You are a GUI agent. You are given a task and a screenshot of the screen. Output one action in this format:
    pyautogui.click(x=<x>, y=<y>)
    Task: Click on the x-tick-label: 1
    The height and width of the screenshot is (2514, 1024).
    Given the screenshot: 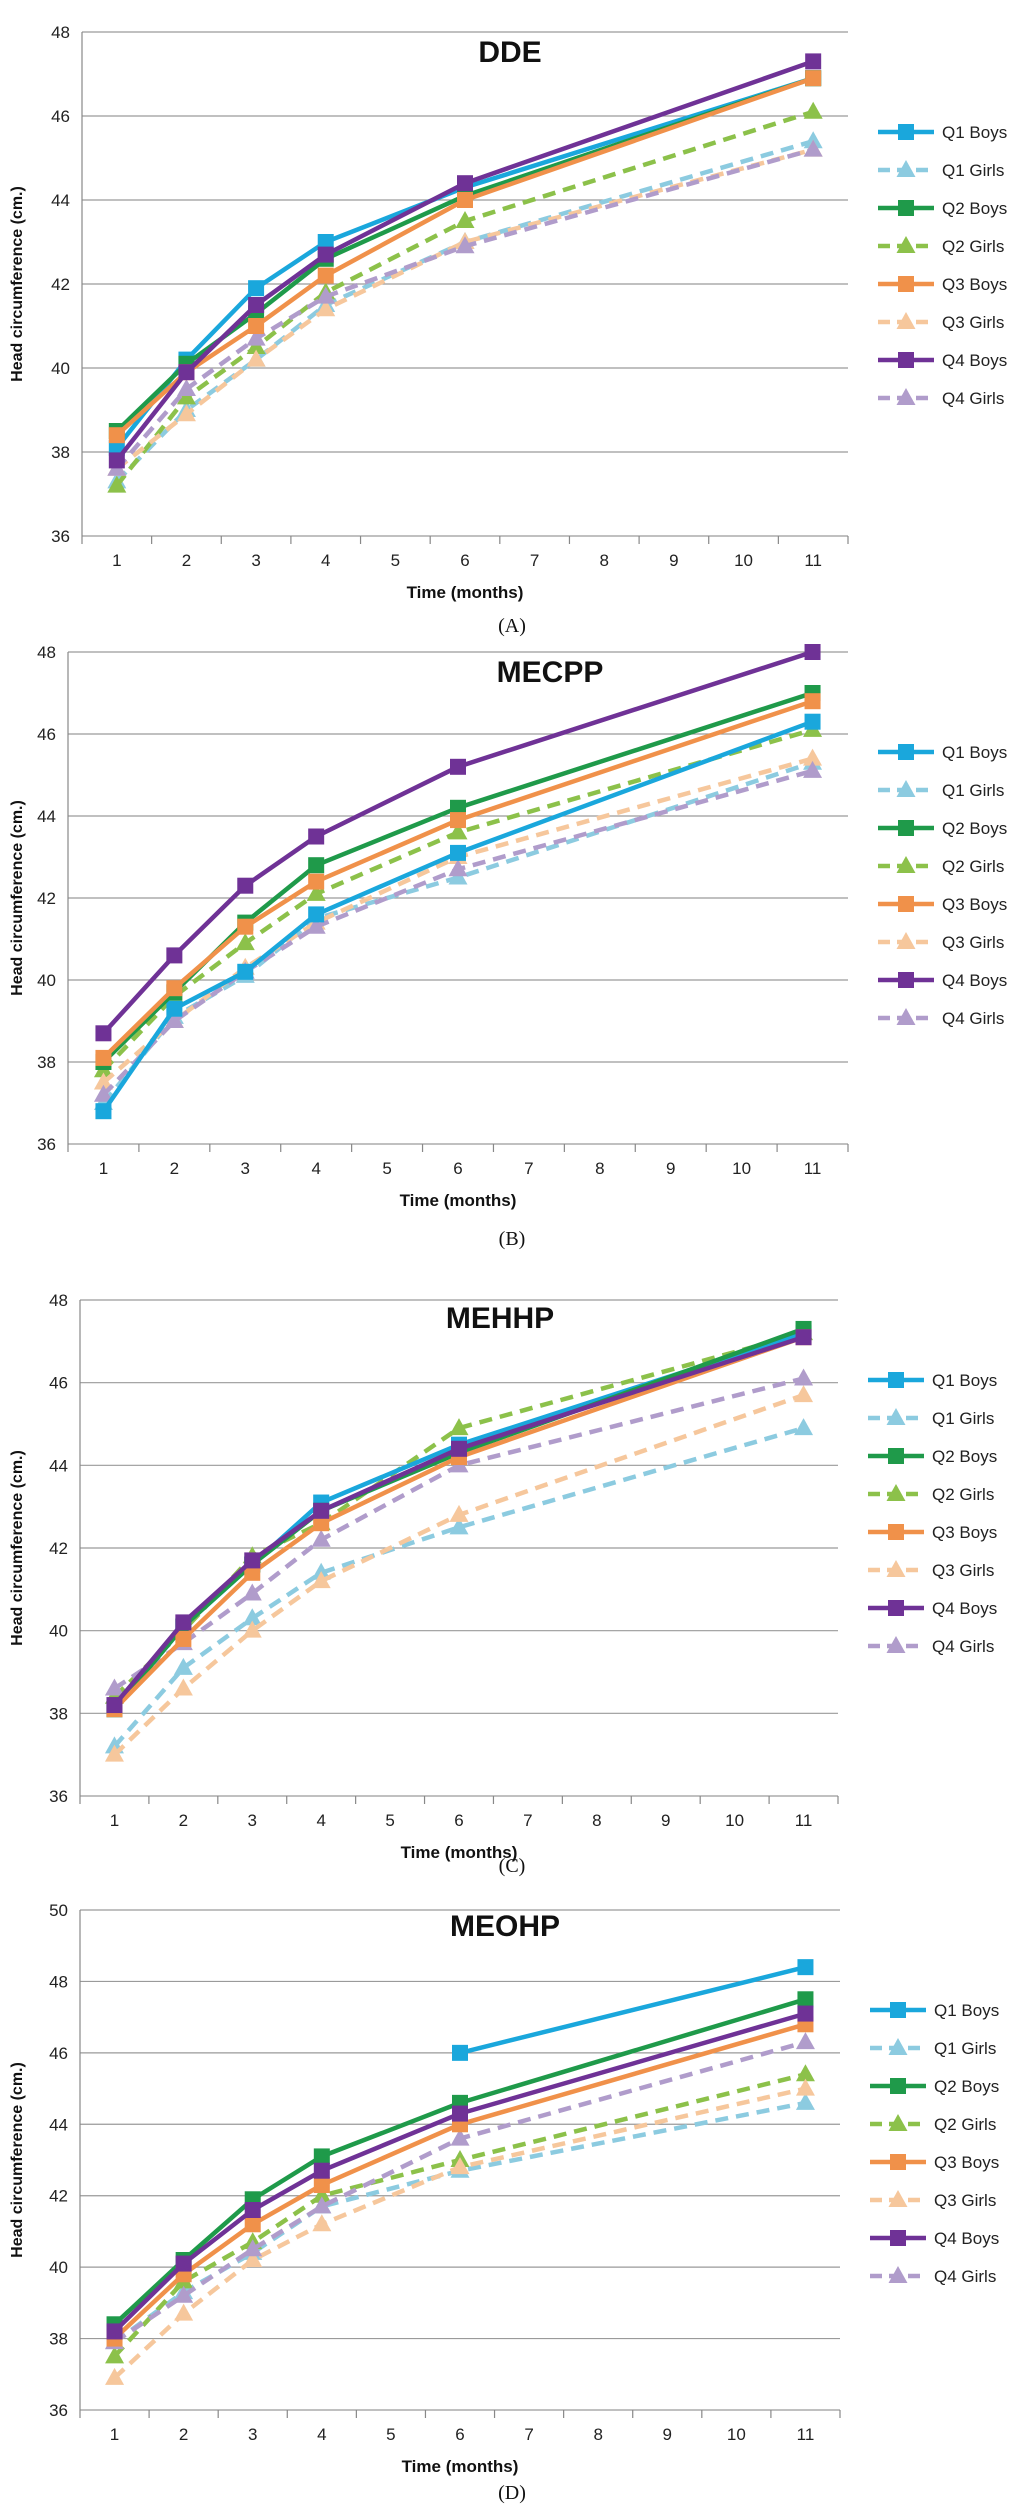 What is the action you would take?
    pyautogui.click(x=114, y=2434)
    